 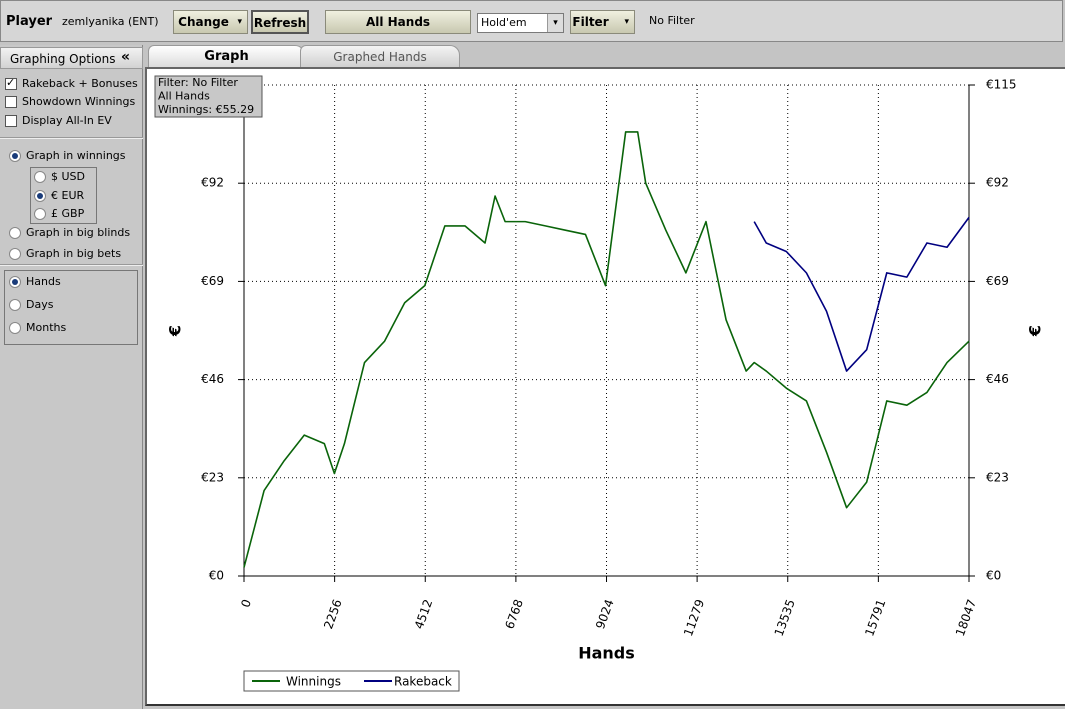 What do you see at coordinates (246, 603) in the screenshot?
I see `x-tick-label: 0` at bounding box center [246, 603].